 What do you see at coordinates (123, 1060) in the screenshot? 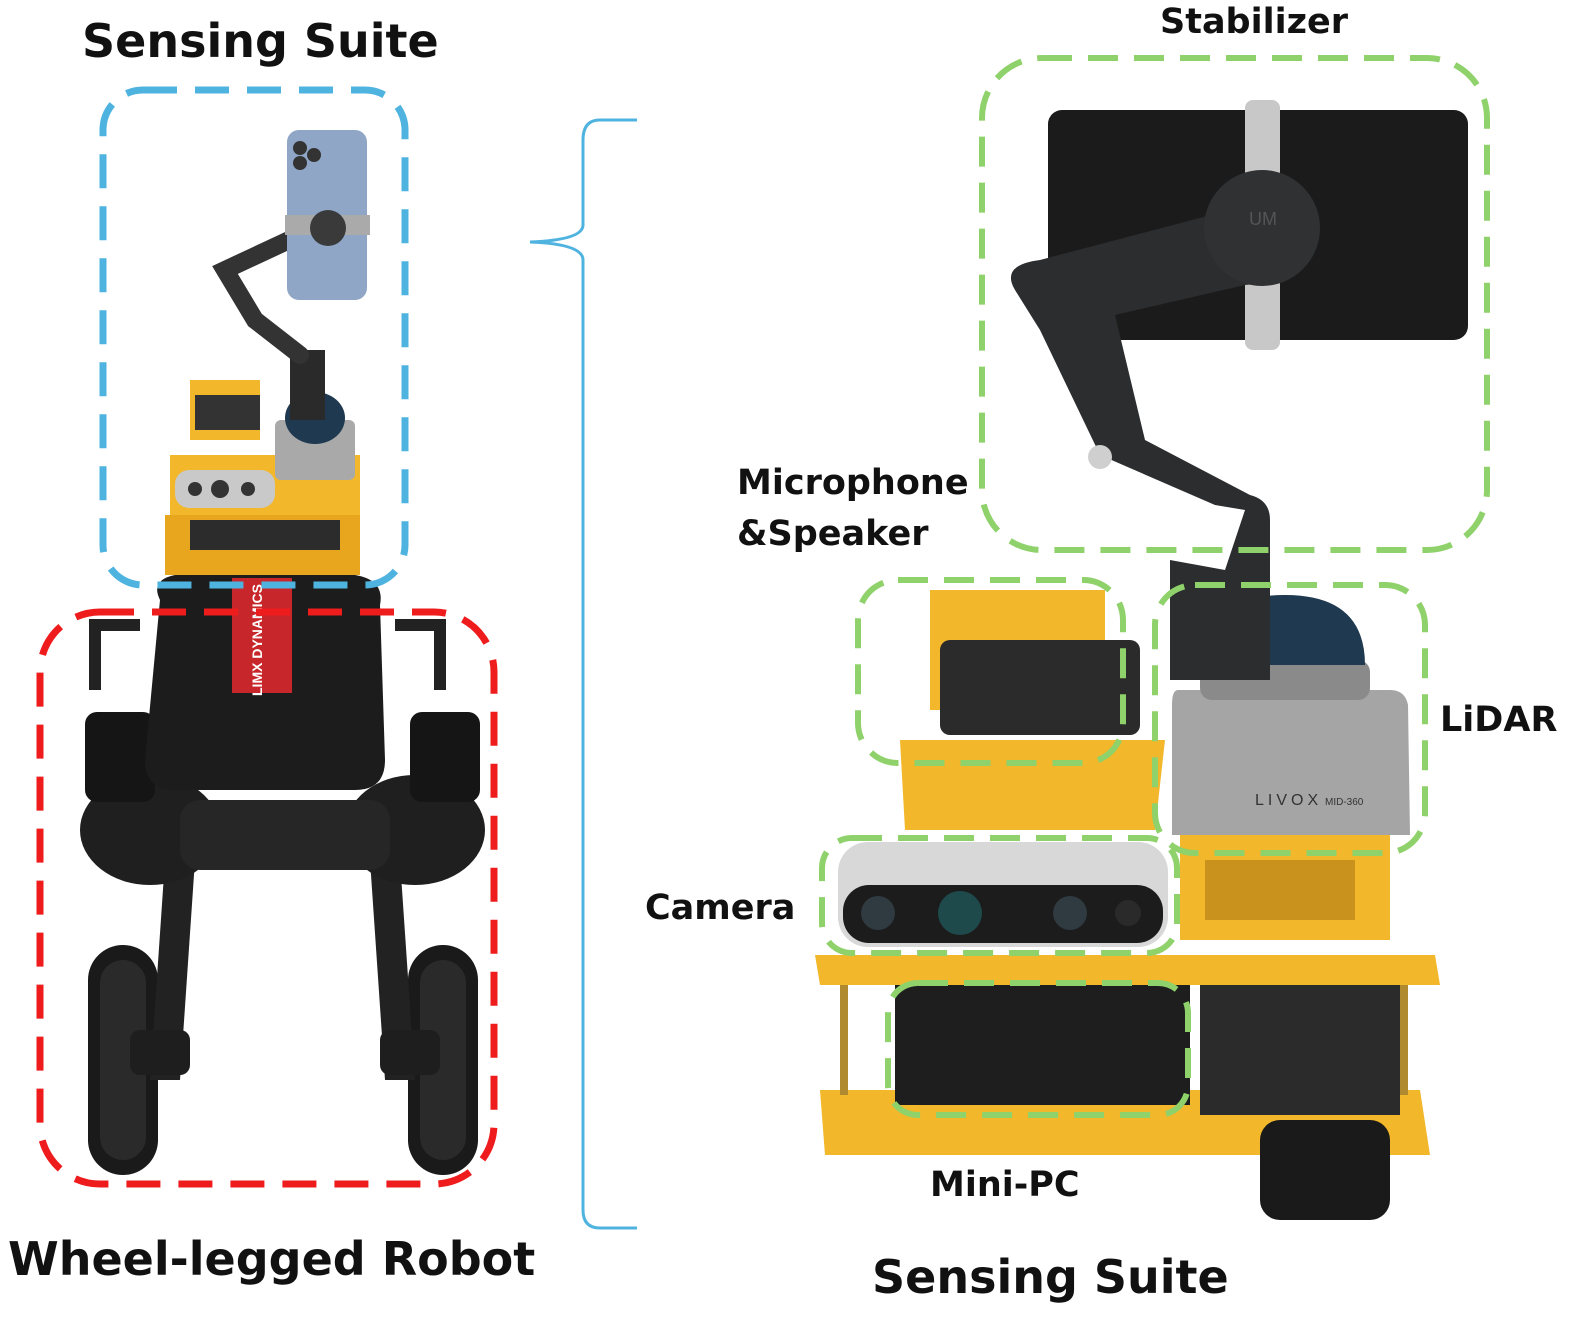
I see `left-wheel` at bounding box center [123, 1060].